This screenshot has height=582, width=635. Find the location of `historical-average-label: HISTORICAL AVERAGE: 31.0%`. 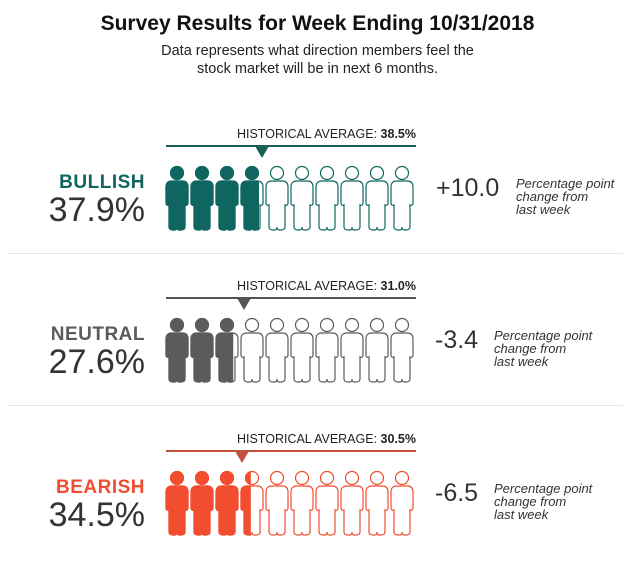

historical-average-label: HISTORICAL AVERAGE: 31.0% is located at coordinates (291, 286).